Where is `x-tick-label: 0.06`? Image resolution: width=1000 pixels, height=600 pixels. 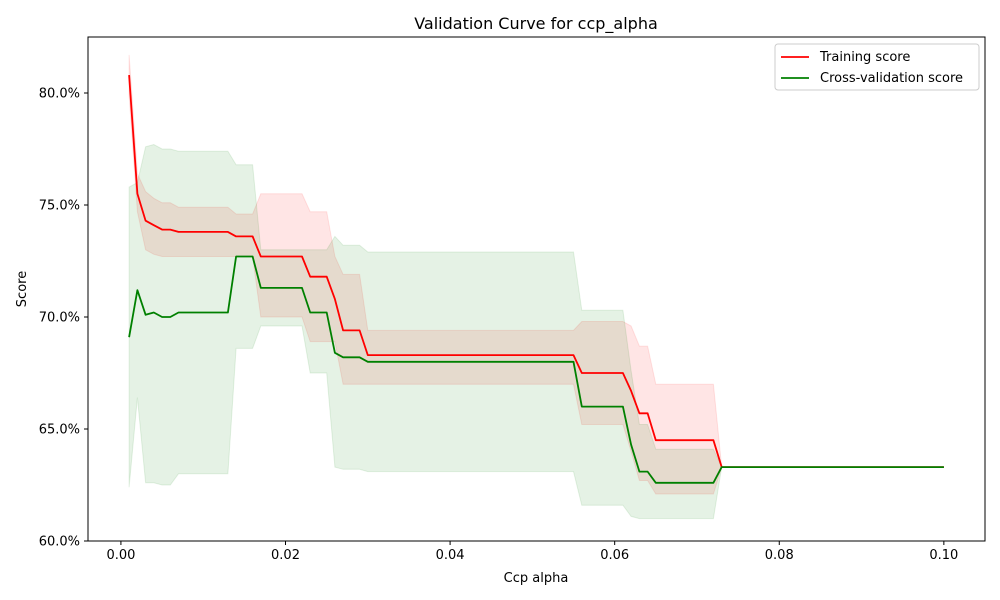 x-tick-label: 0.06 is located at coordinates (614, 555).